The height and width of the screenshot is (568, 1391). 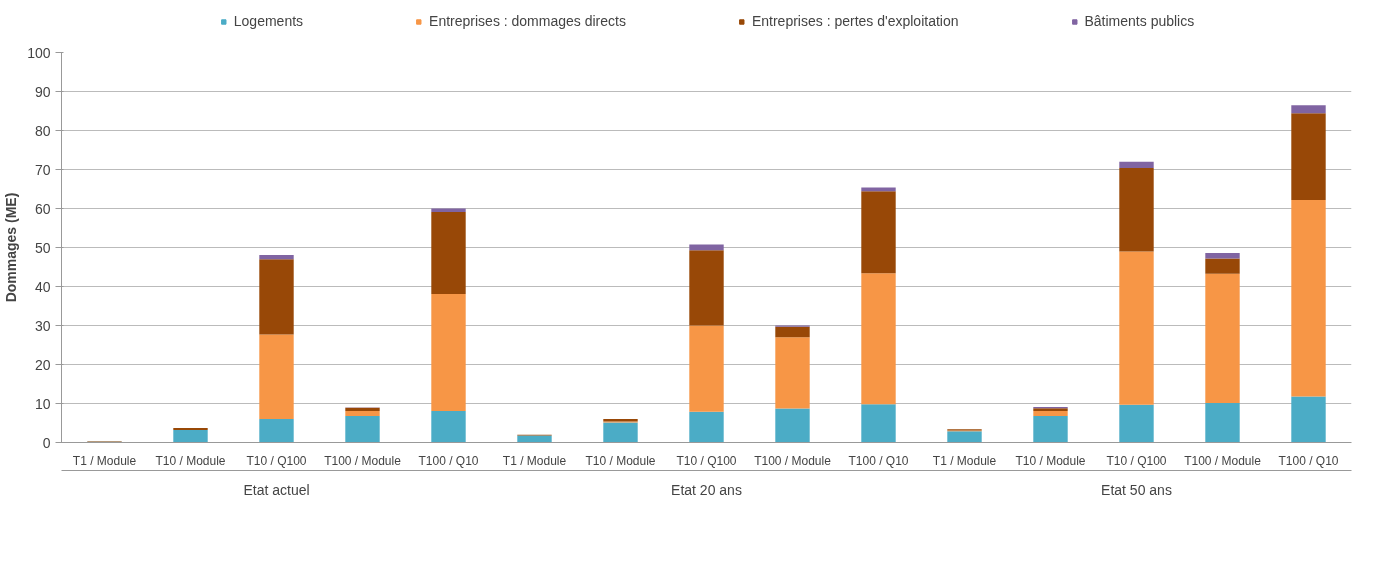 I want to click on y-tick-label: 0, so click(x=46, y=442).